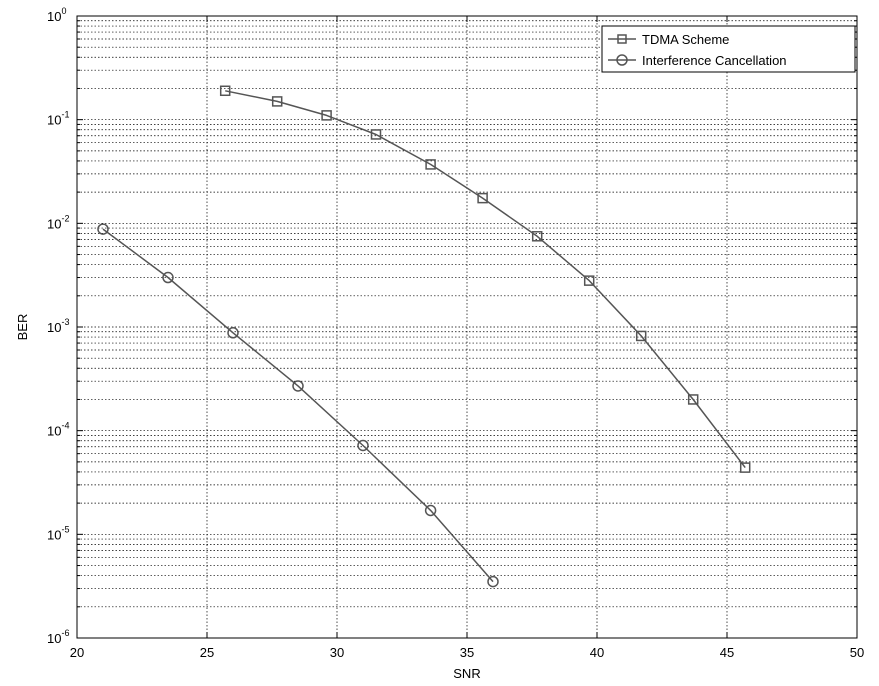  What do you see at coordinates (857, 652) in the screenshot?
I see `x-tick-label: 50` at bounding box center [857, 652].